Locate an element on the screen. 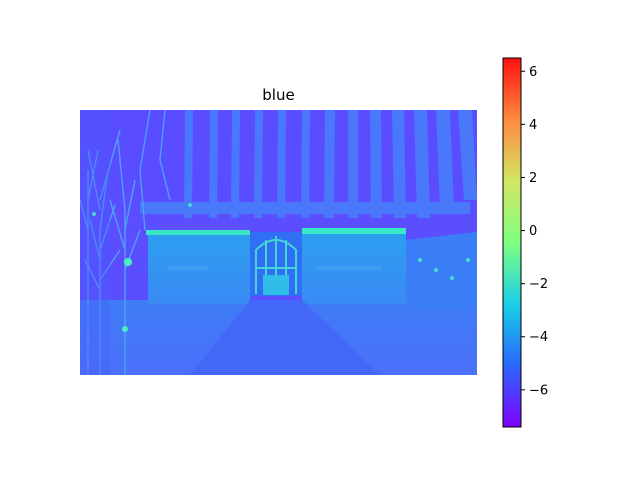  colorbar-tick-label: −4 is located at coordinates (538, 337).